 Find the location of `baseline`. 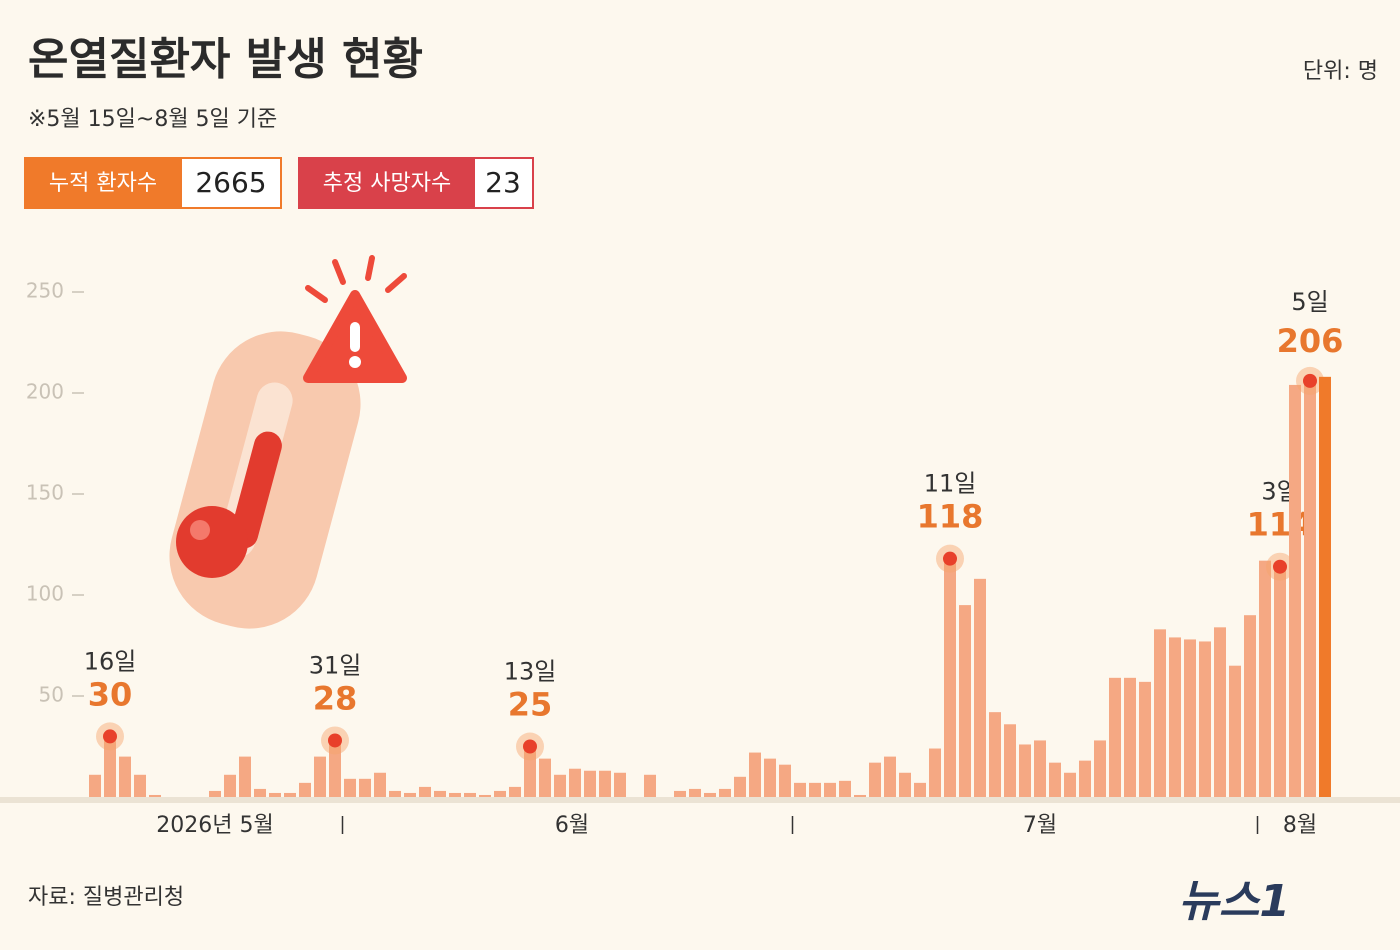

baseline is located at coordinates (700, 800).